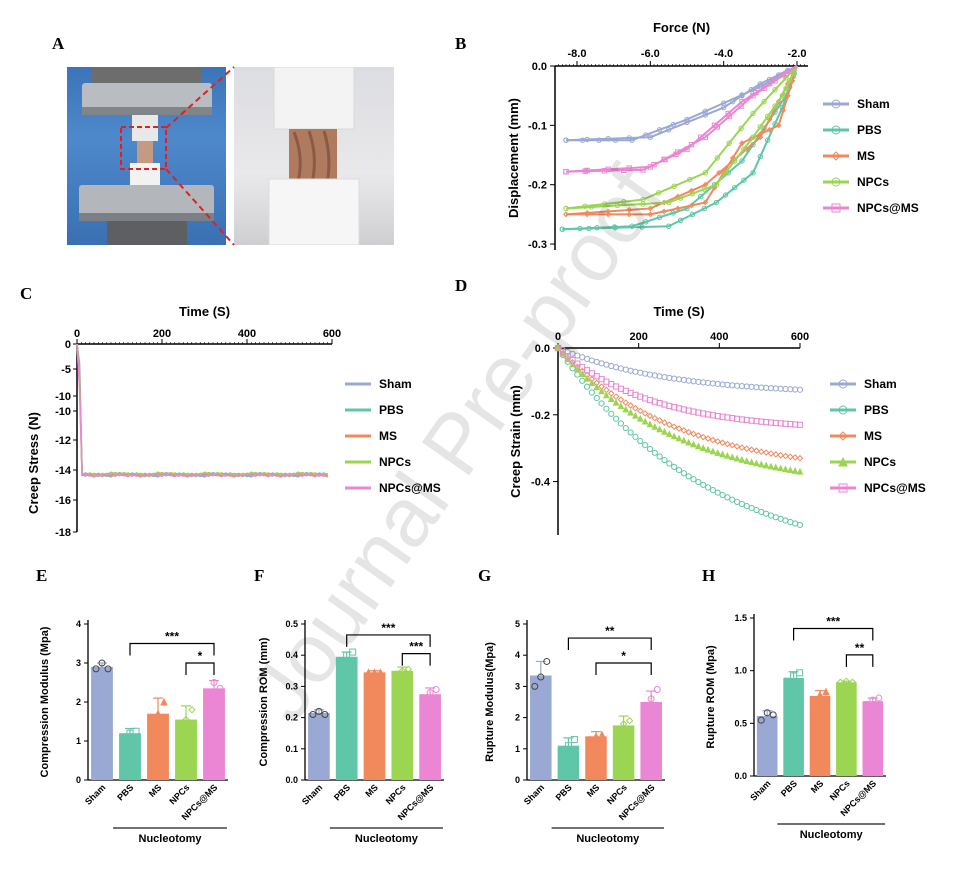  Describe the element at coordinates (45, 701) in the screenshot. I see `chart-e-y-title: Compression Modulus (Mpa)` at that location.